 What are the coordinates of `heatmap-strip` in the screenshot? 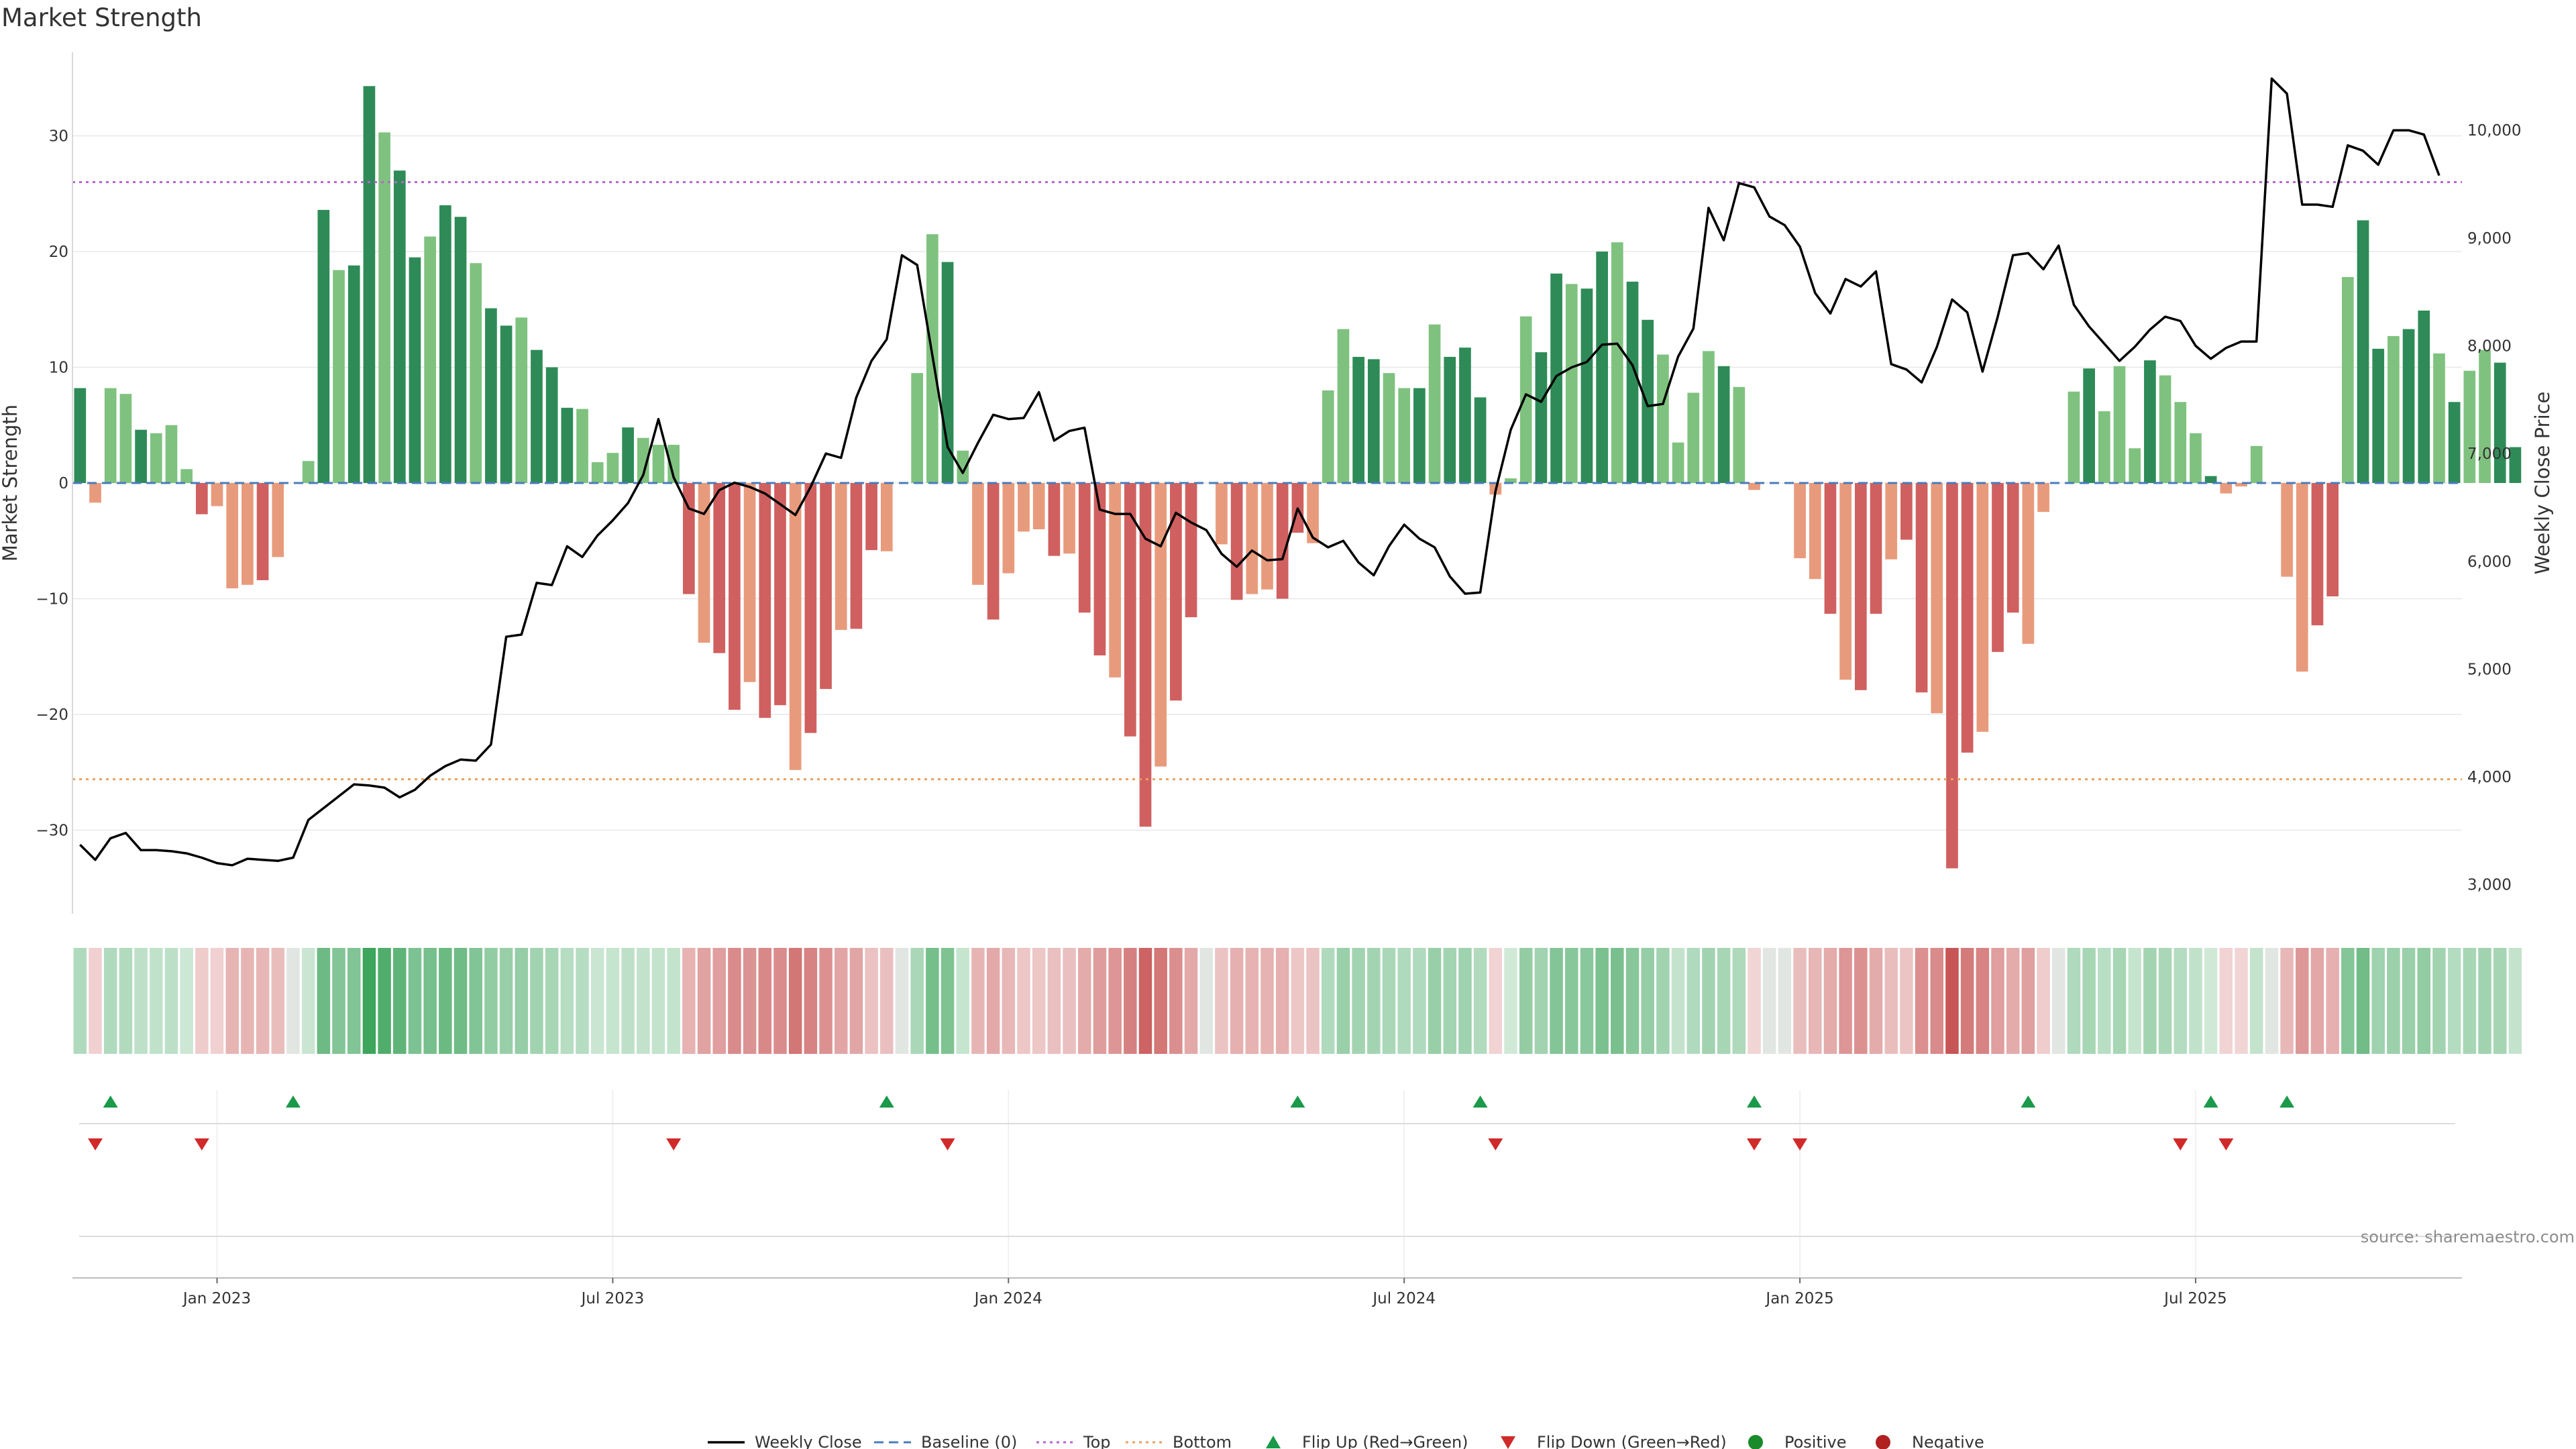 It's located at (1297, 1001).